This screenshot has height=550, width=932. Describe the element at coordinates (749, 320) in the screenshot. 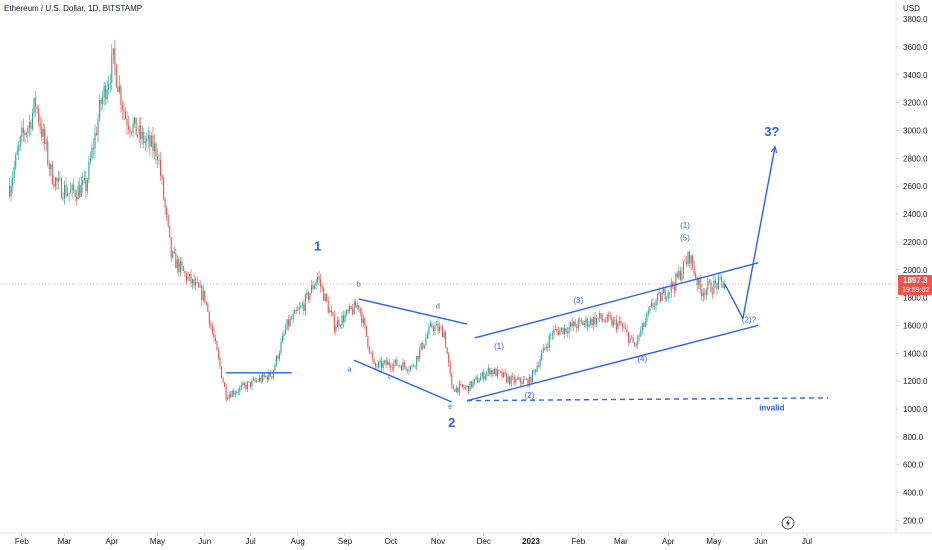

I see `wave-label: (2)?` at that location.